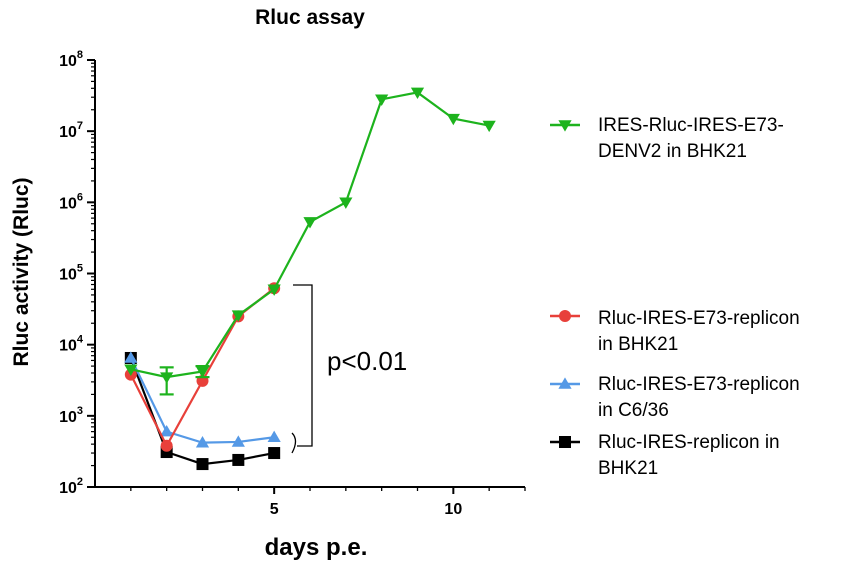 The image size is (851, 569). I want to click on legend-label: IRES-Rluc-IRES-E73-, so click(691, 125).